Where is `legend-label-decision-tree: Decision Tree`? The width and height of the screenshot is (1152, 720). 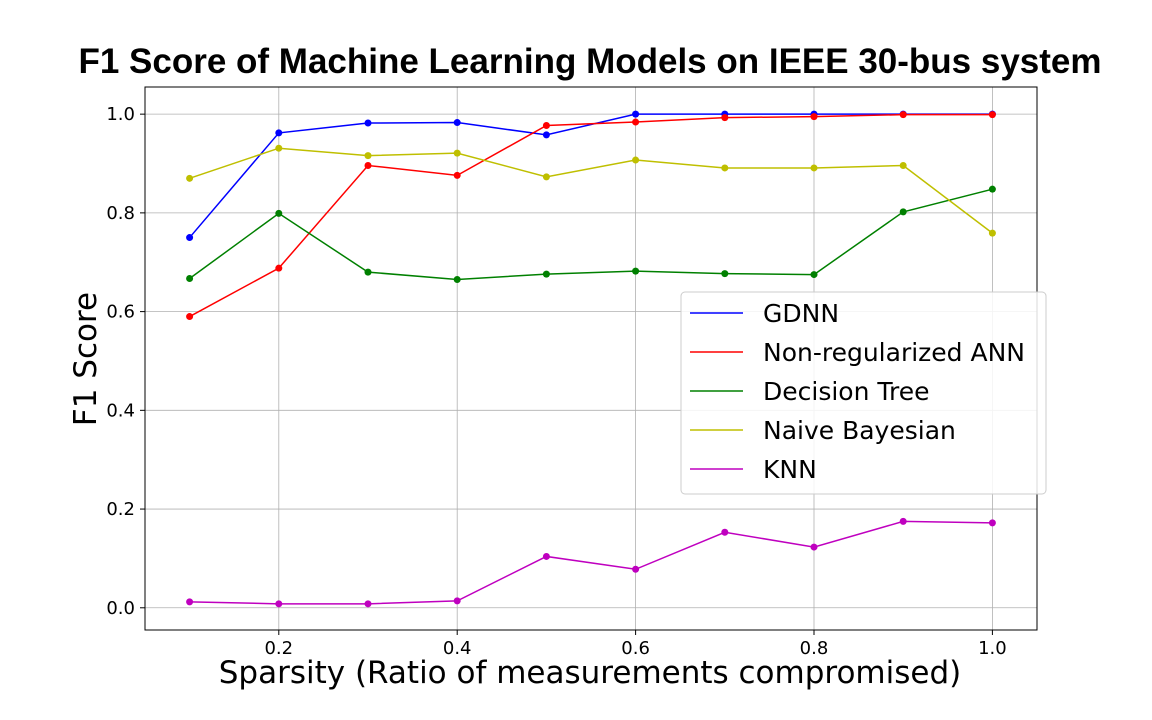 legend-label-decision-tree: Decision Tree is located at coordinates (846, 391).